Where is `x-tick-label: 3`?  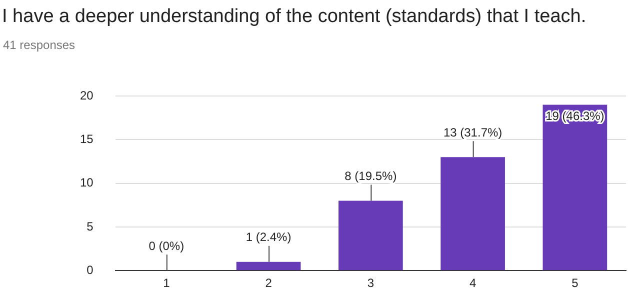
x-tick-label: 3 is located at coordinates (370, 283).